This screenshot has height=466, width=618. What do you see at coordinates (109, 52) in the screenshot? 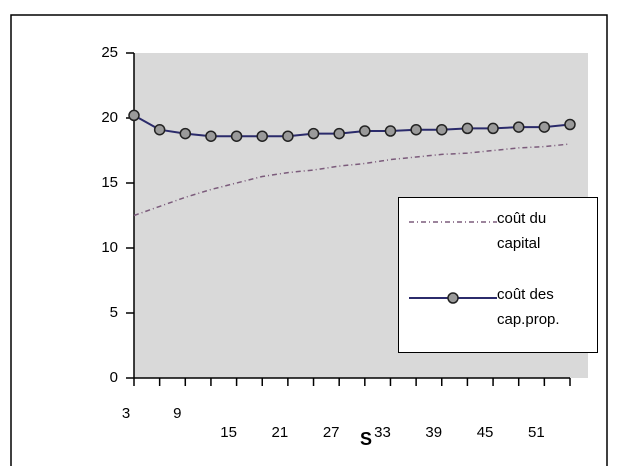
I see `y-tick-label: 25` at bounding box center [109, 52].